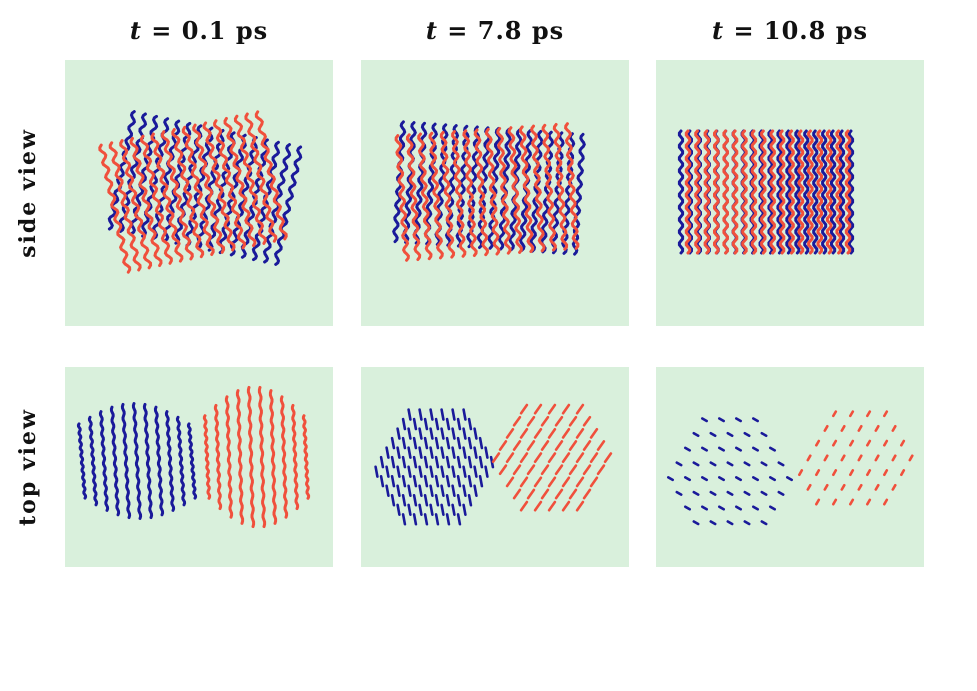 The image size is (977, 691). Describe the element at coordinates (790, 30) in the screenshot. I see `column-title-2: t = 10.8 ps` at that location.